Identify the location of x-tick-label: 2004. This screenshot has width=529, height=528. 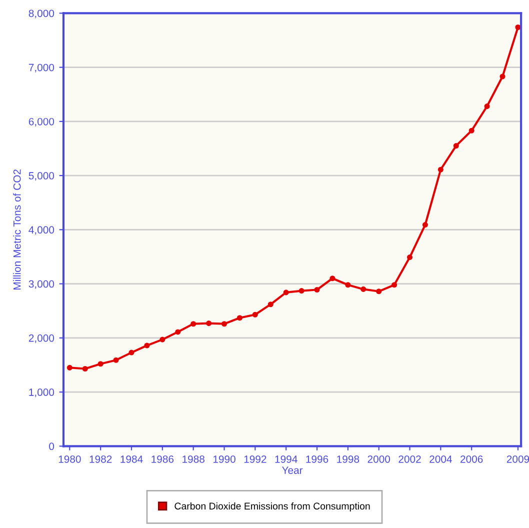
(441, 459).